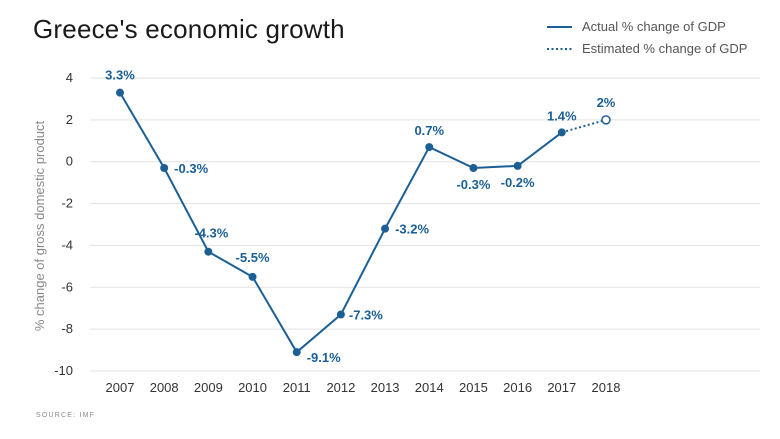  I want to click on y-tick-label: 0, so click(69, 161).